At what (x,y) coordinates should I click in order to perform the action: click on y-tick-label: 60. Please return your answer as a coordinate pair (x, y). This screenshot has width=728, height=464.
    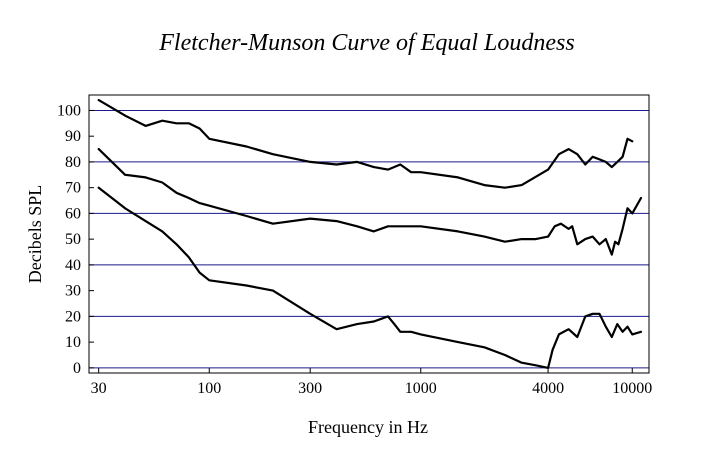
    Looking at the image, I should click on (73, 213).